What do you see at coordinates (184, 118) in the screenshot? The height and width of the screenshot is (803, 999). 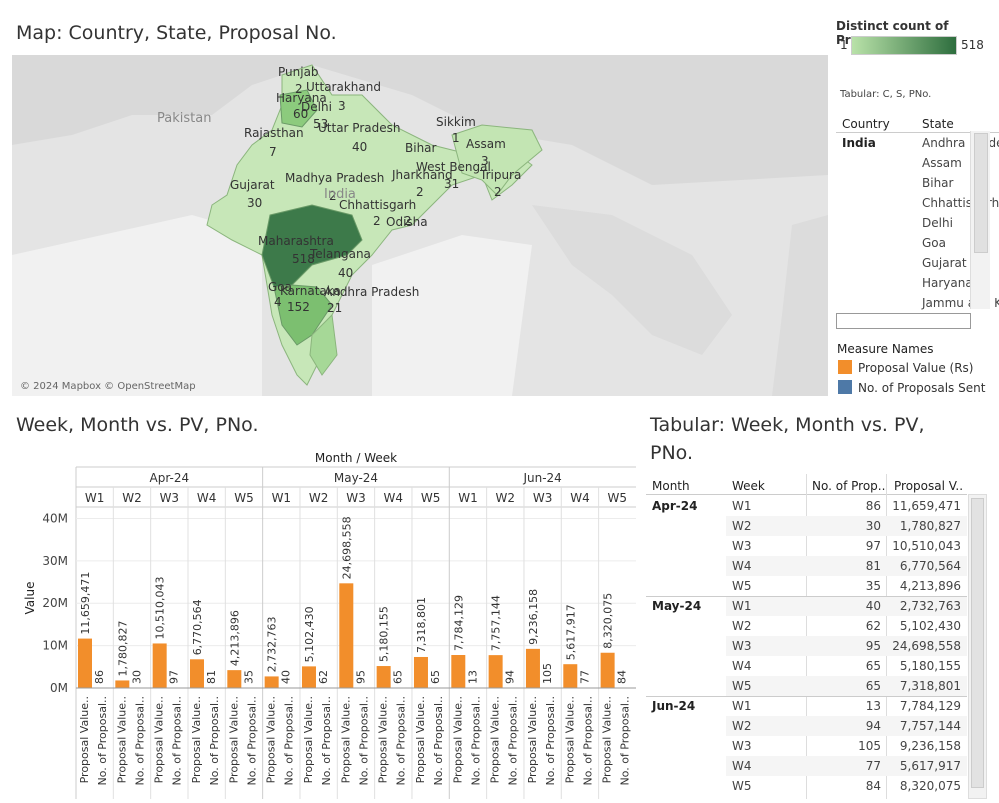 I see `country-label-pakistan: Pakistan` at bounding box center [184, 118].